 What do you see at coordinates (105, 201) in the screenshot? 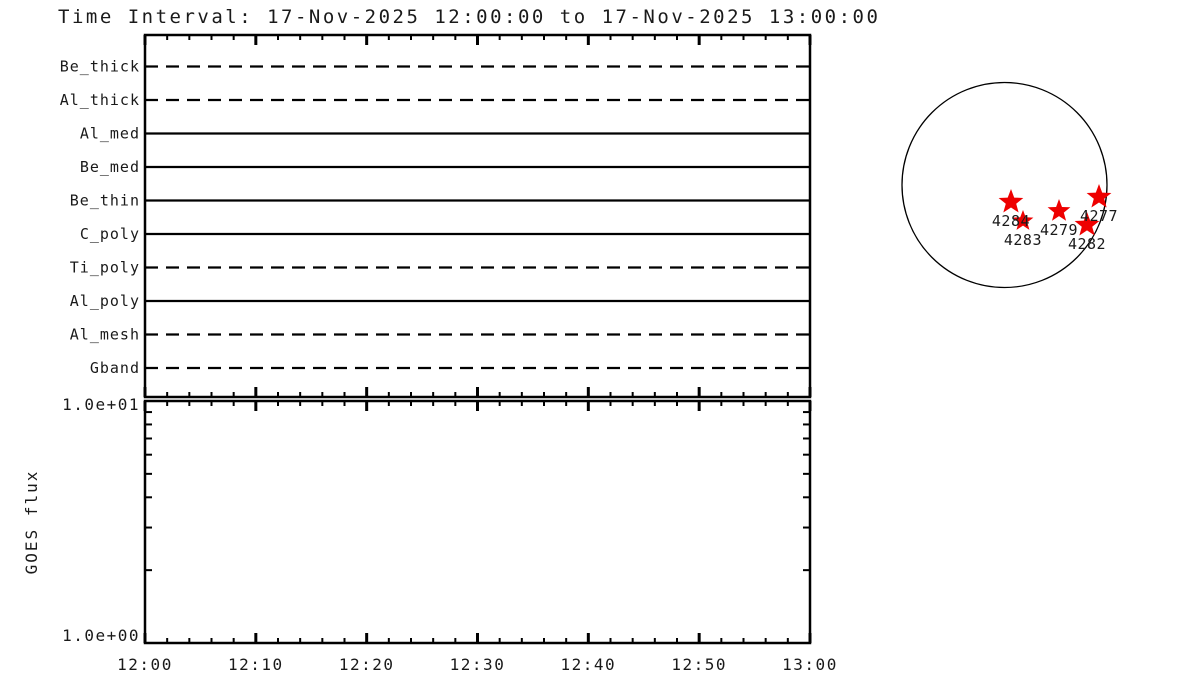
I see `filter-label: Be_thin` at bounding box center [105, 201].